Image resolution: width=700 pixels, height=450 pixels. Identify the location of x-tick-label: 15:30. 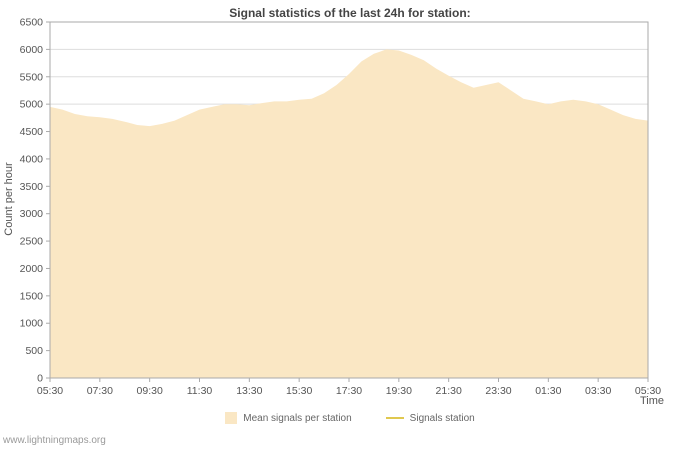
(299, 391).